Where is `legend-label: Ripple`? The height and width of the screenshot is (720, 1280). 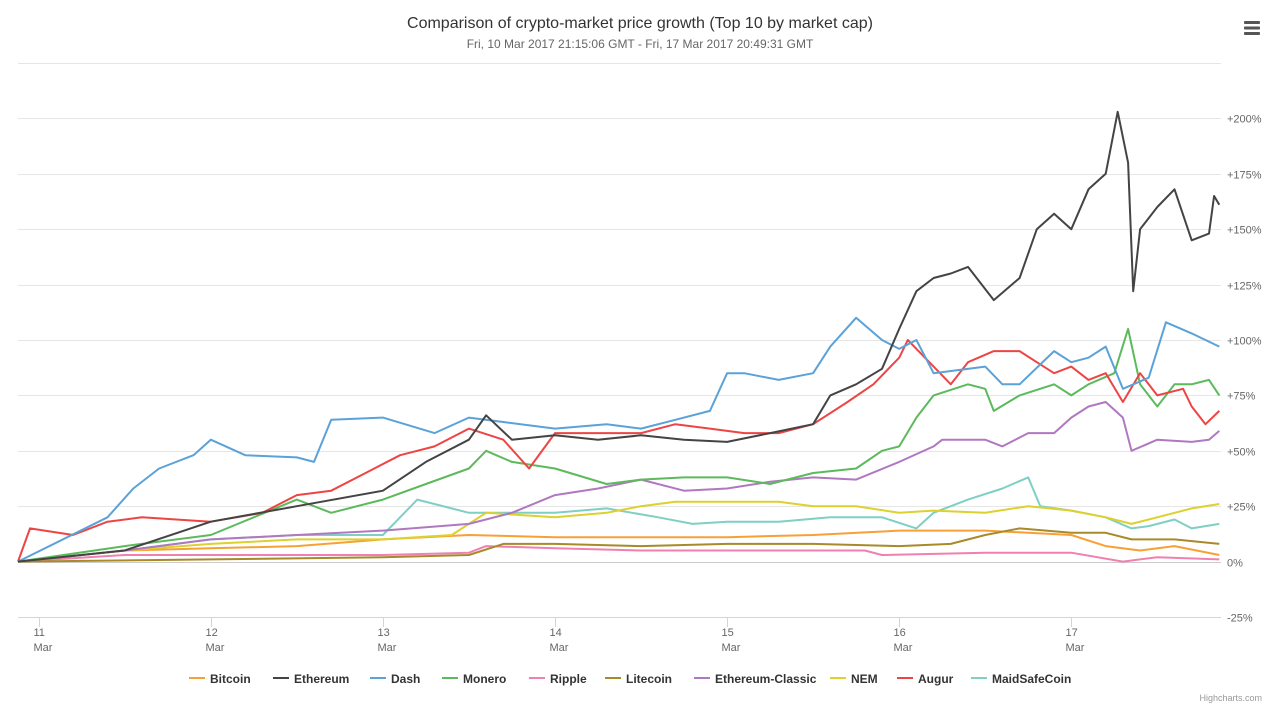 legend-label: Ripple is located at coordinates (568, 679).